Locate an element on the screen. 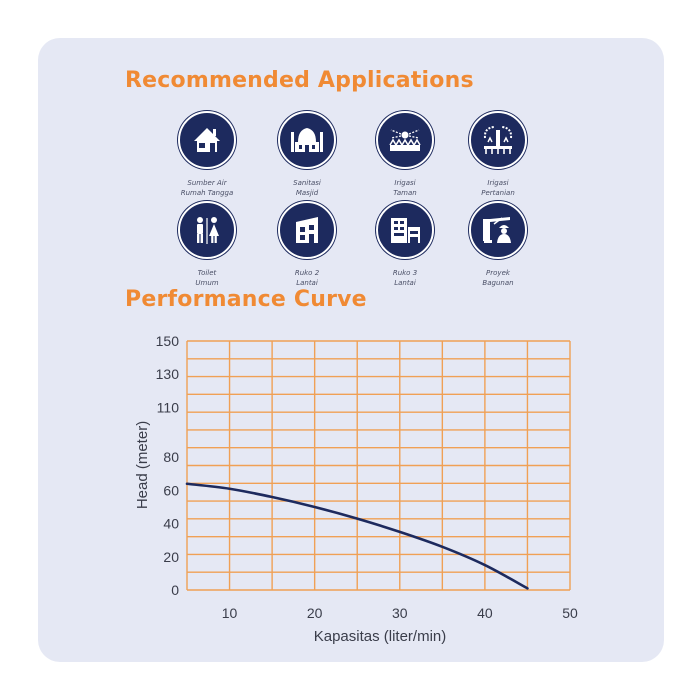 The height and width of the screenshot is (700, 700). application-item: Irigasi Pertanian is located at coordinates (498, 154).